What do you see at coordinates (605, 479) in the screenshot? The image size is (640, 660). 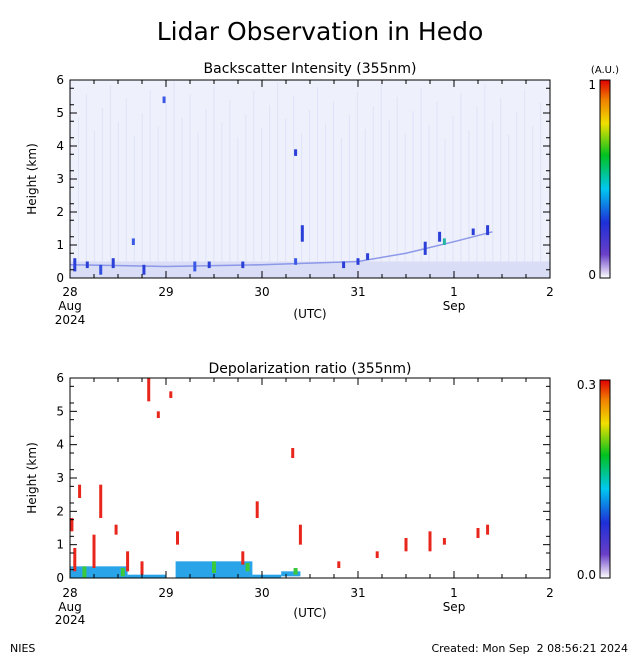 I see `colorbar` at bounding box center [605, 479].